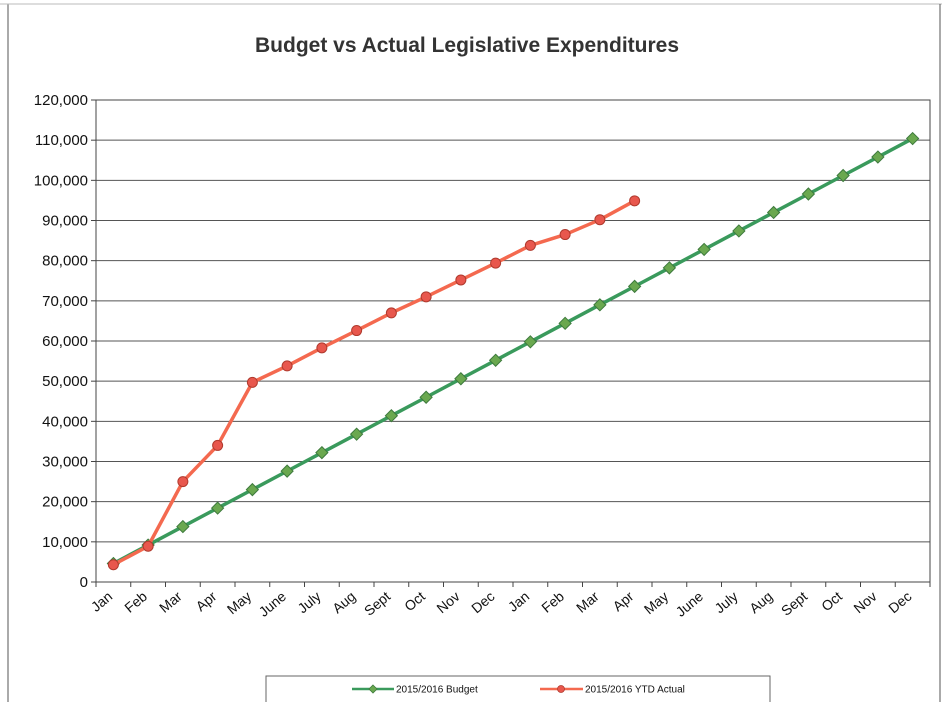  I want to click on y-tick-label: 120,000, so click(61, 100).